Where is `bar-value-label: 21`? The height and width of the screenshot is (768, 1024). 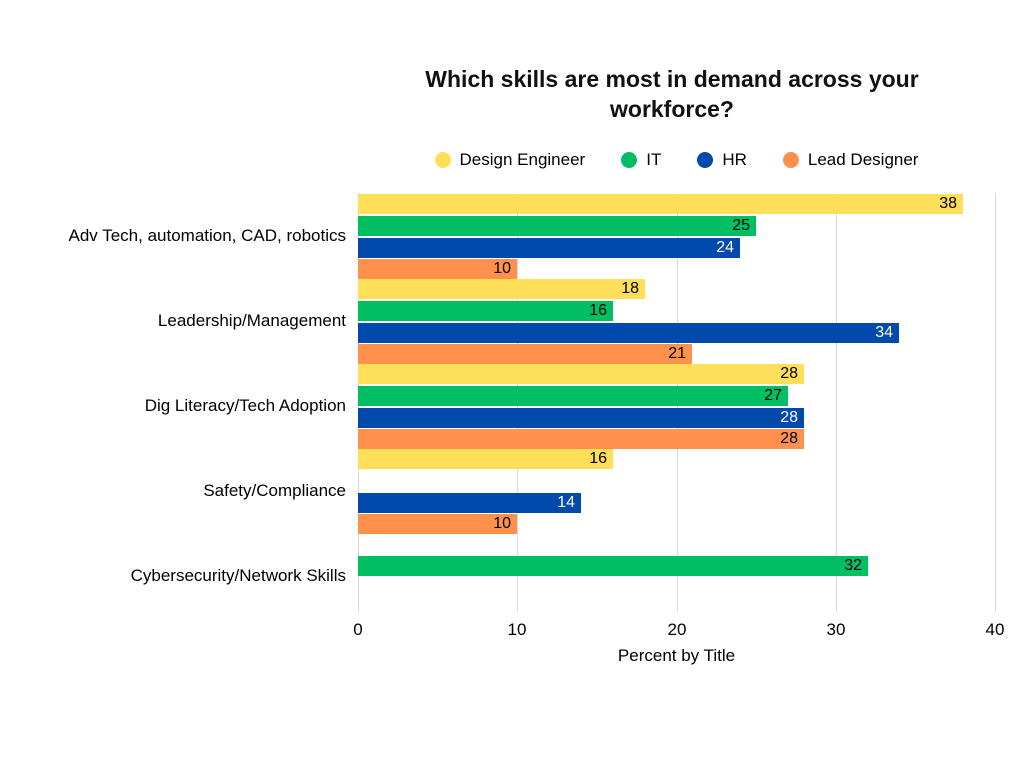
bar-value-label: 21 is located at coordinates (677, 353).